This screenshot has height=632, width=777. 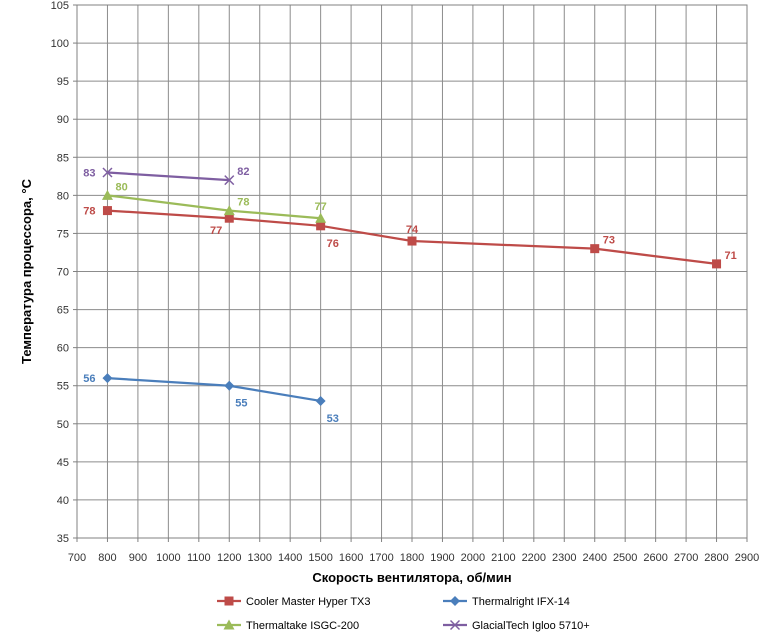 What do you see at coordinates (168, 558) in the screenshot?
I see `x-tick-label: 1000` at bounding box center [168, 558].